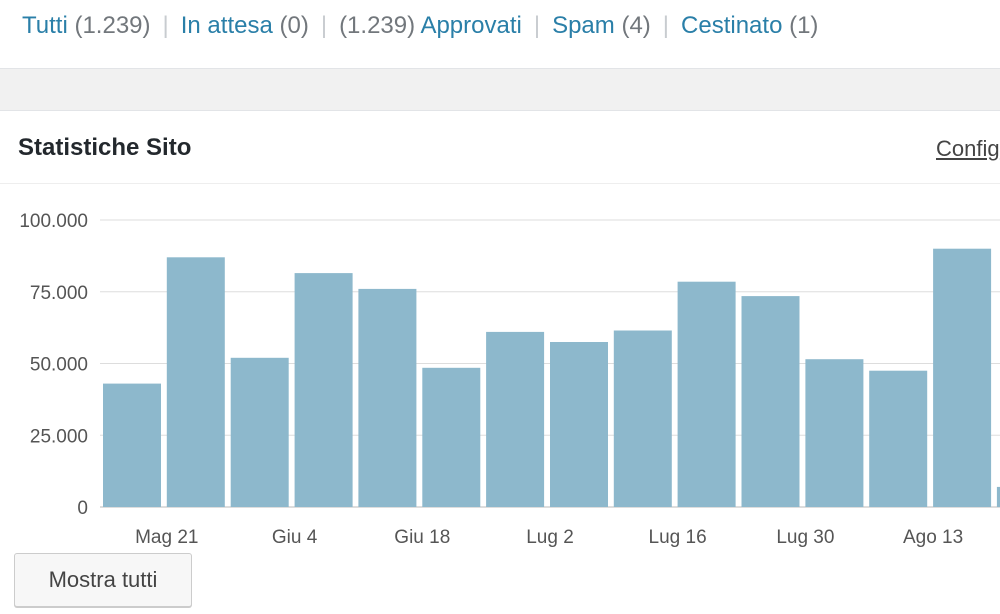 This screenshot has width=1000, height=614. What do you see at coordinates (804, 25) in the screenshot?
I see `filter-count: (1)` at bounding box center [804, 25].